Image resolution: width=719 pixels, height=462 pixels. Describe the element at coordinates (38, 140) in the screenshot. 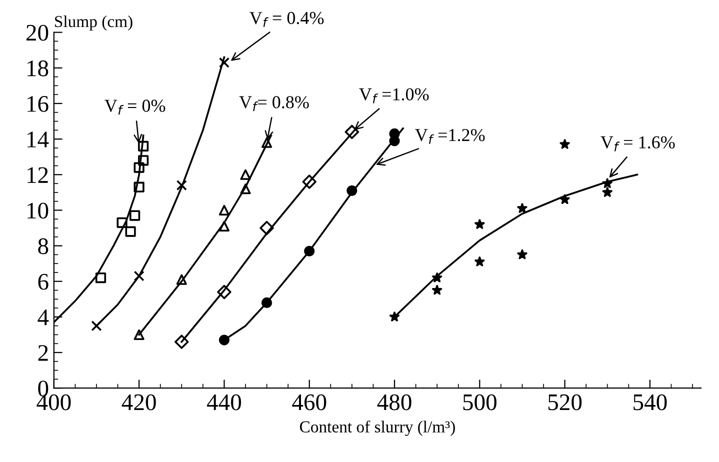

I see `y-tick-label: 14` at that location.